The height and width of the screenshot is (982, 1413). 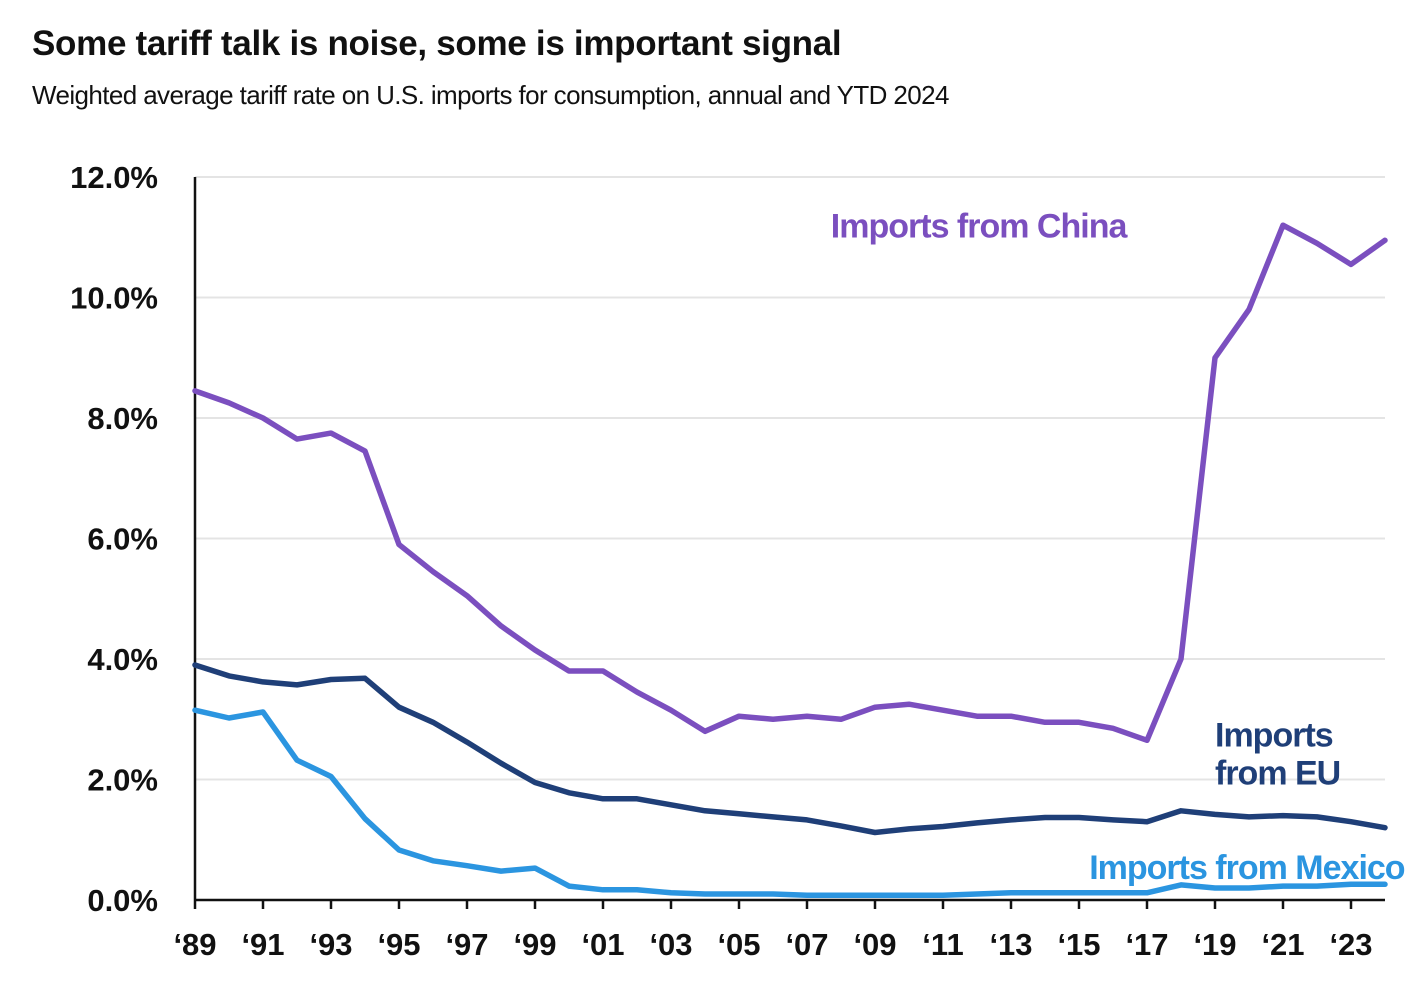 I want to click on x-tick-label: ‘97, so click(x=466, y=944).